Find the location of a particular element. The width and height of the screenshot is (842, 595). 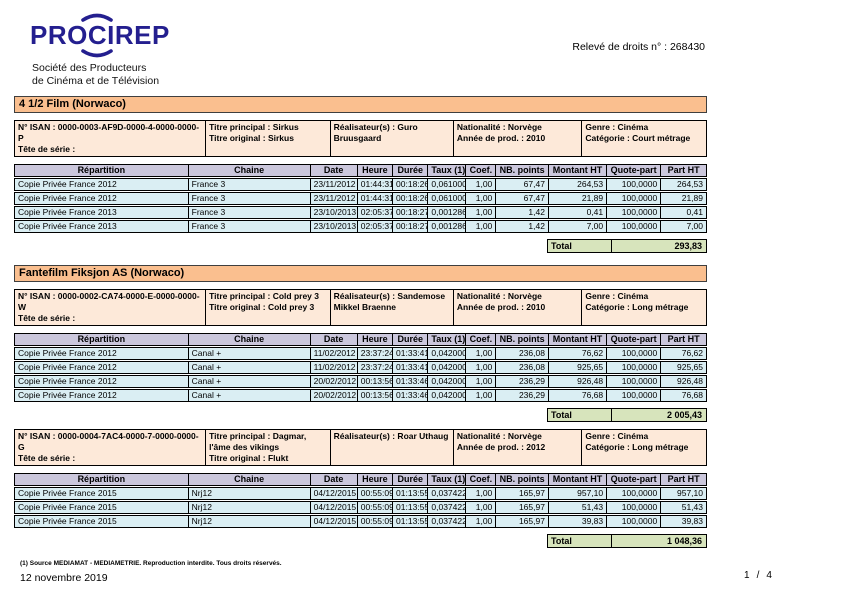

film-info-line: Titre original : Flukt is located at coordinates (249, 458).